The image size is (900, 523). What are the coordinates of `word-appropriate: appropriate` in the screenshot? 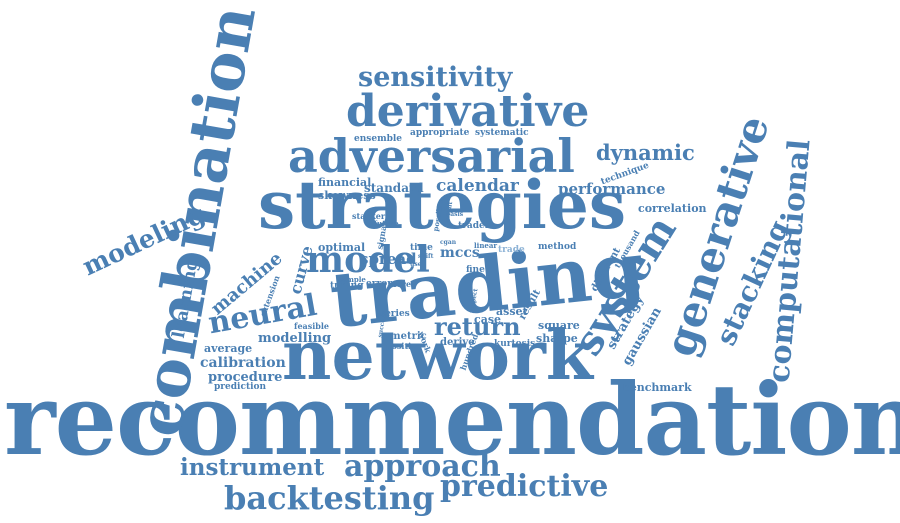 It's located at (440, 133).